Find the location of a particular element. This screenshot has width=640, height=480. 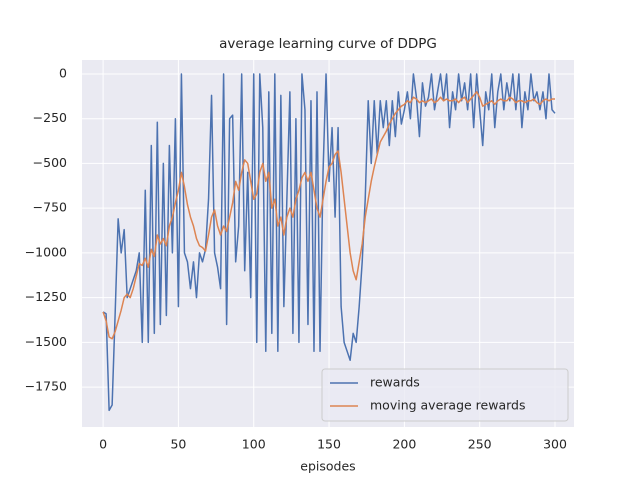

y-tick-label: −1250 is located at coordinates (46, 296).